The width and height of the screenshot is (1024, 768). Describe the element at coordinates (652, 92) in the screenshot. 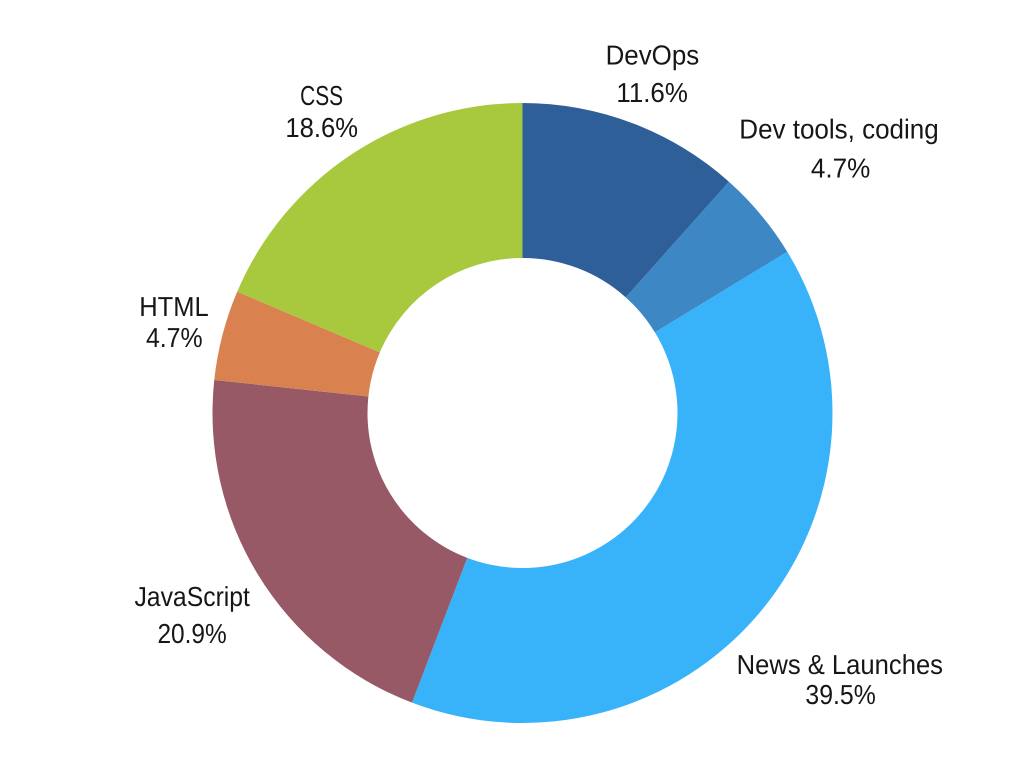

I see `svg-text: 11.6%` at that location.